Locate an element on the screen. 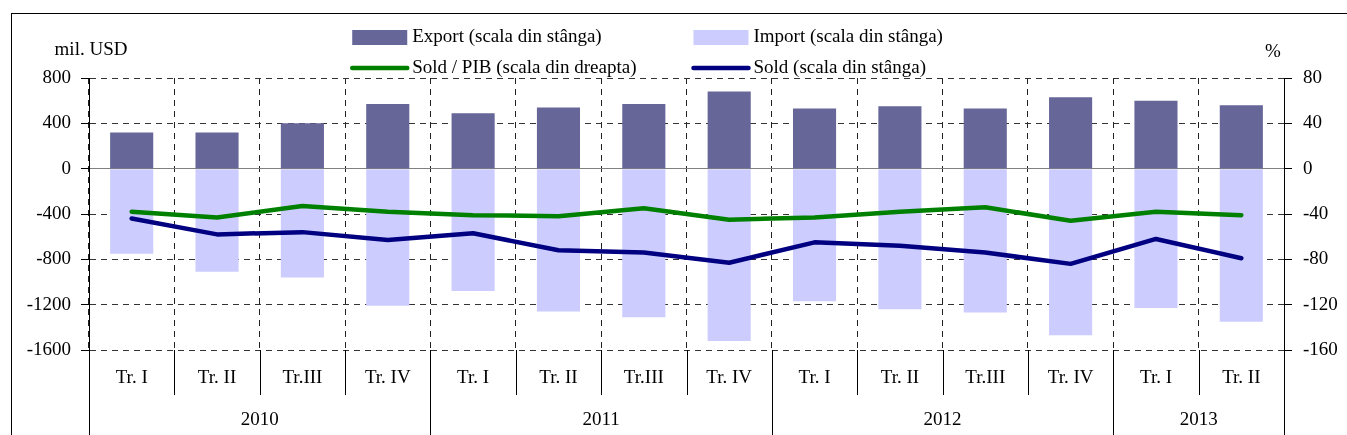 This screenshot has width=1347, height=435. y-axis-title: mil. USD is located at coordinates (91, 48).